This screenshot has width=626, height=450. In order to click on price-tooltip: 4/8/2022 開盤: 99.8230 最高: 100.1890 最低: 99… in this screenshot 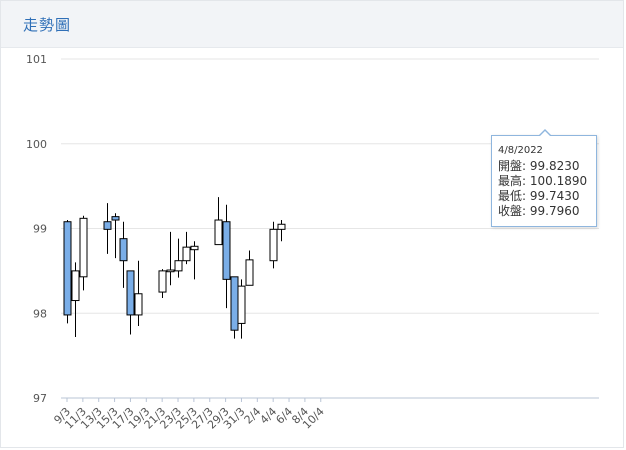, I will do `click(544, 178)`.